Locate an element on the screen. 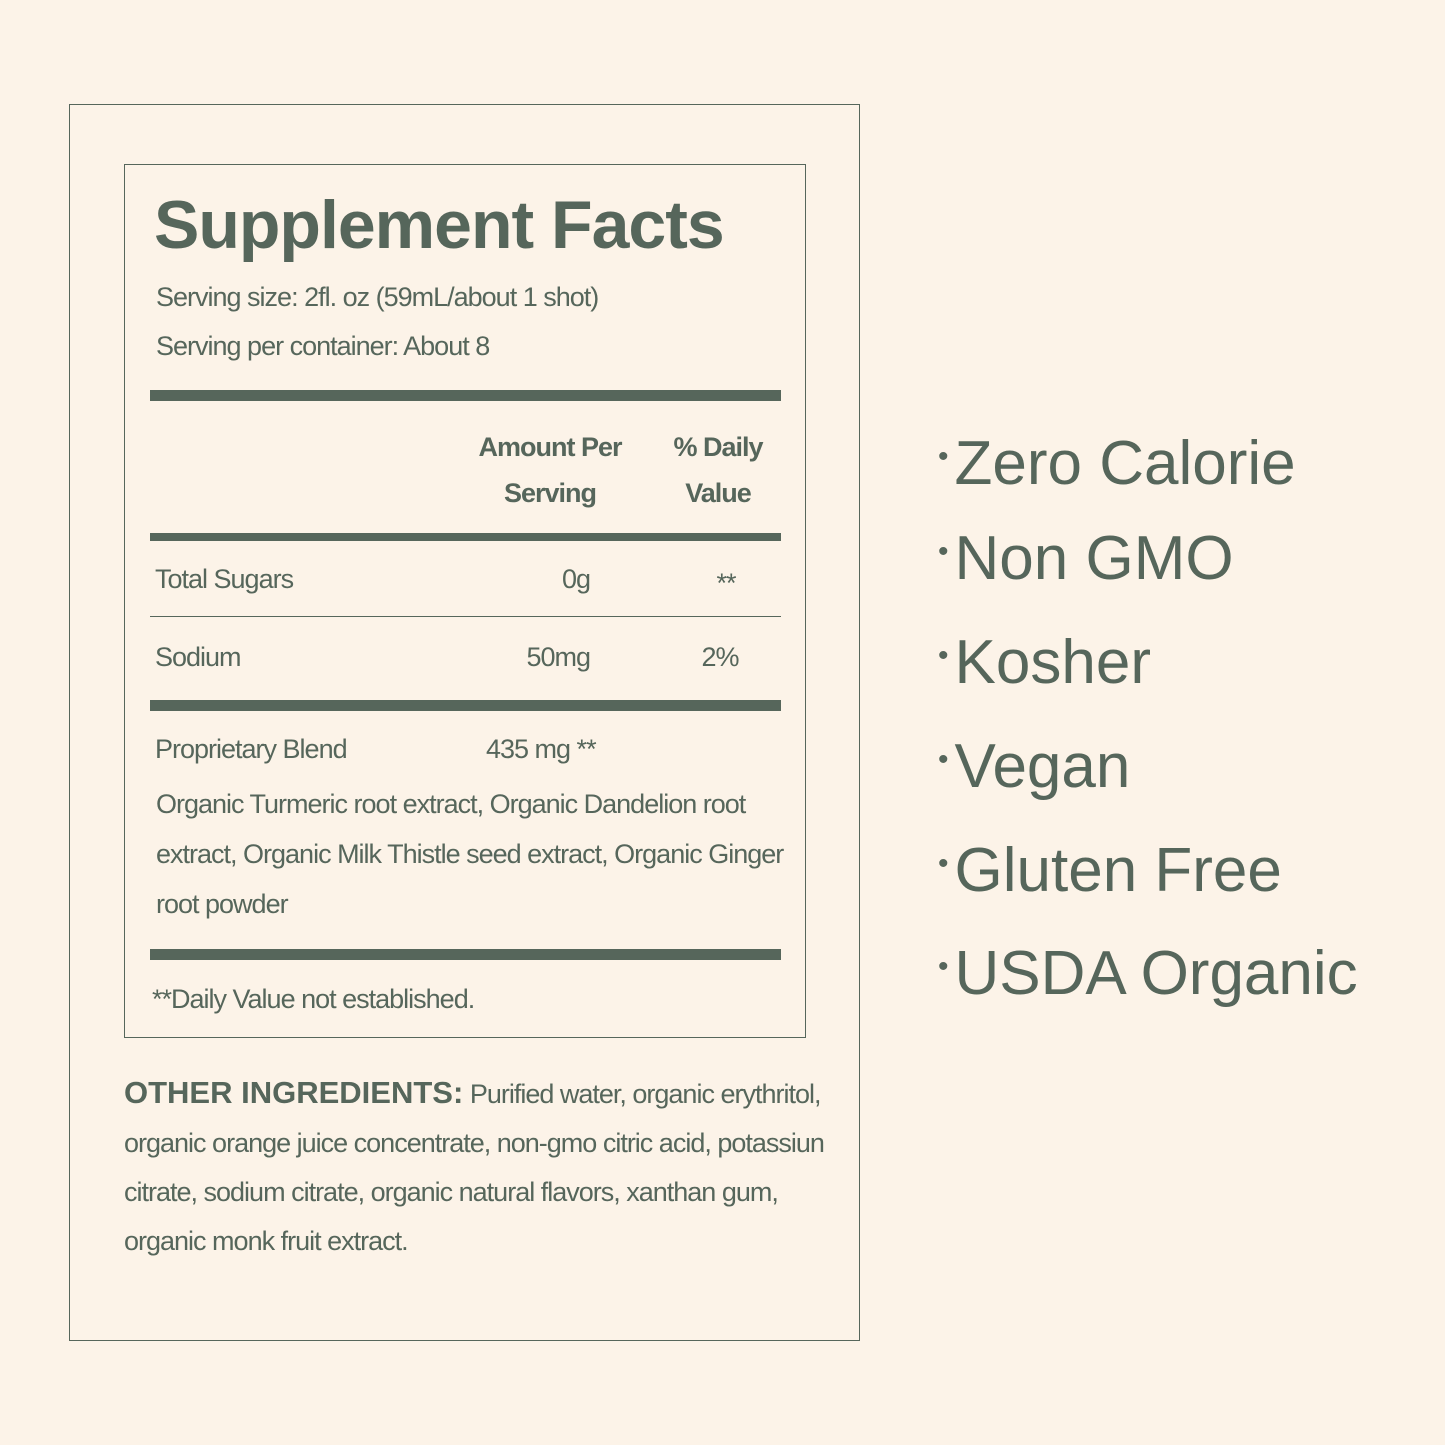 The width and height of the screenshot is (1445, 1445). servings: Serving per container: About 8 is located at coordinates (323, 346).